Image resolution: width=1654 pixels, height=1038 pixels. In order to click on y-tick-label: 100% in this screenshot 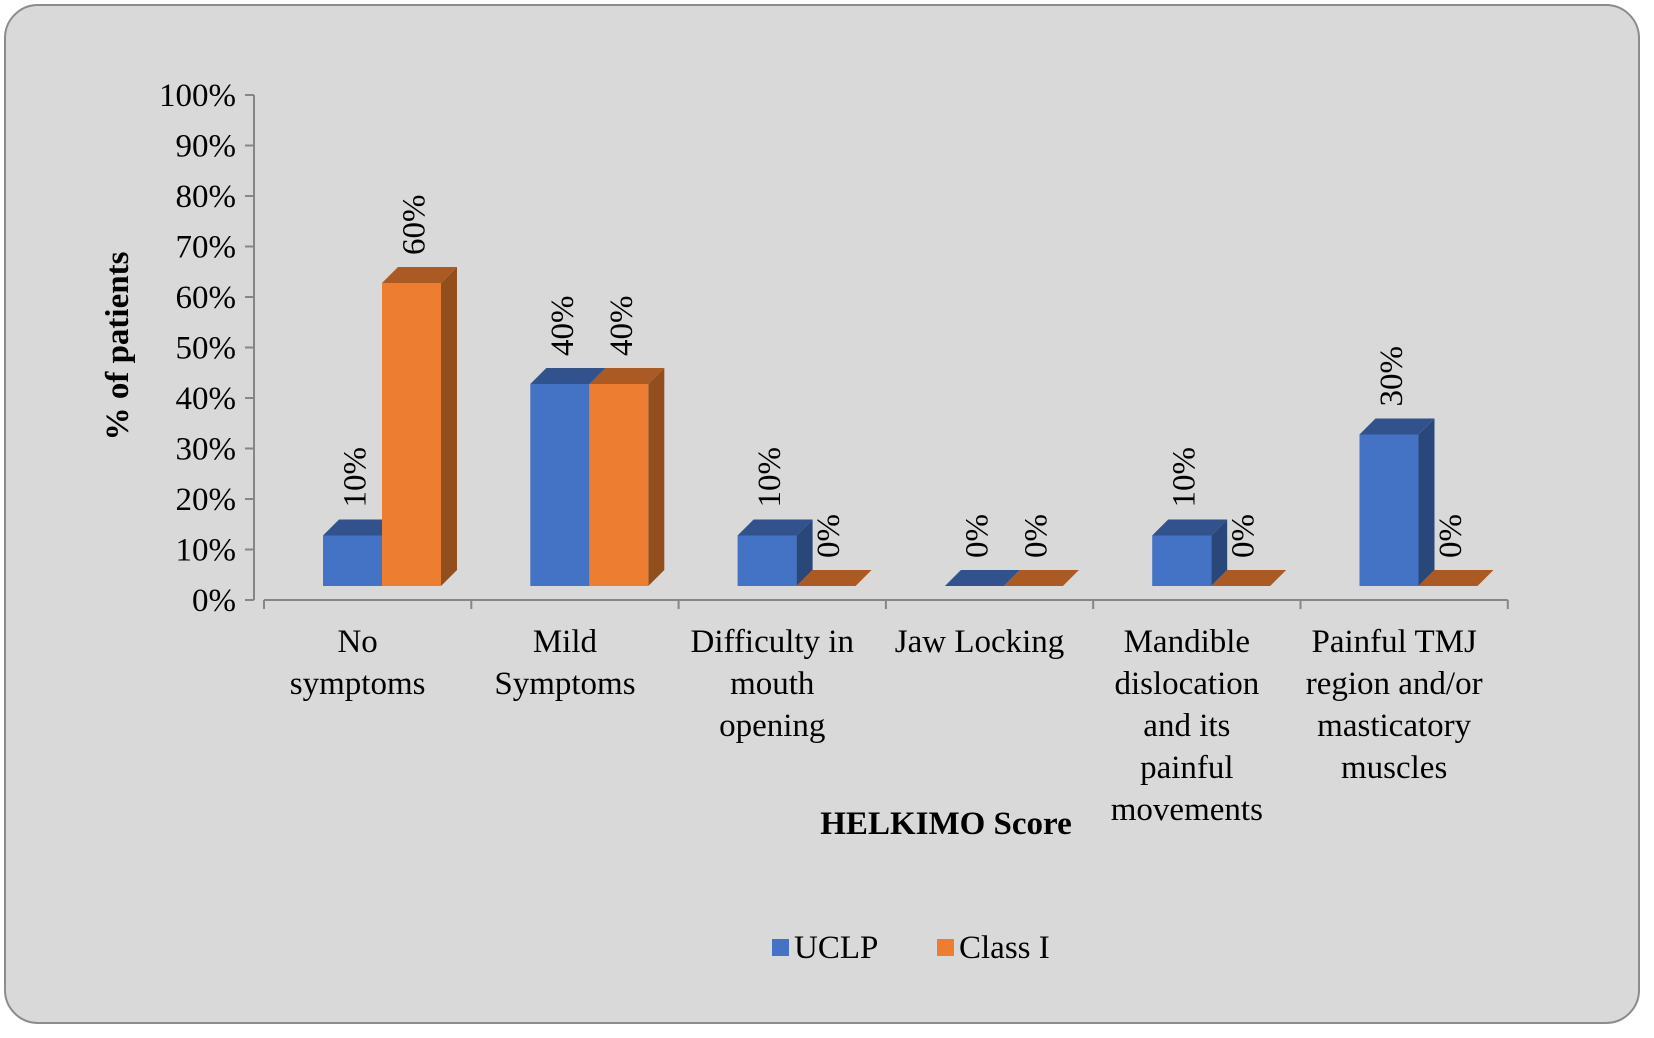, I will do `click(197, 96)`.